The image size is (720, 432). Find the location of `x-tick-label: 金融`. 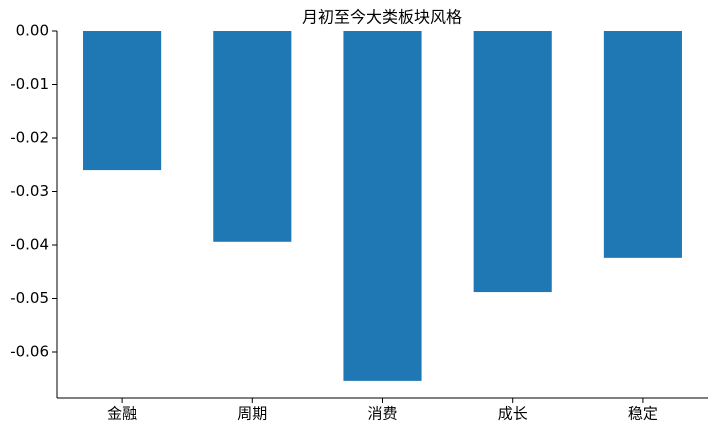

x-tick-label: 金融 is located at coordinates (122, 414).